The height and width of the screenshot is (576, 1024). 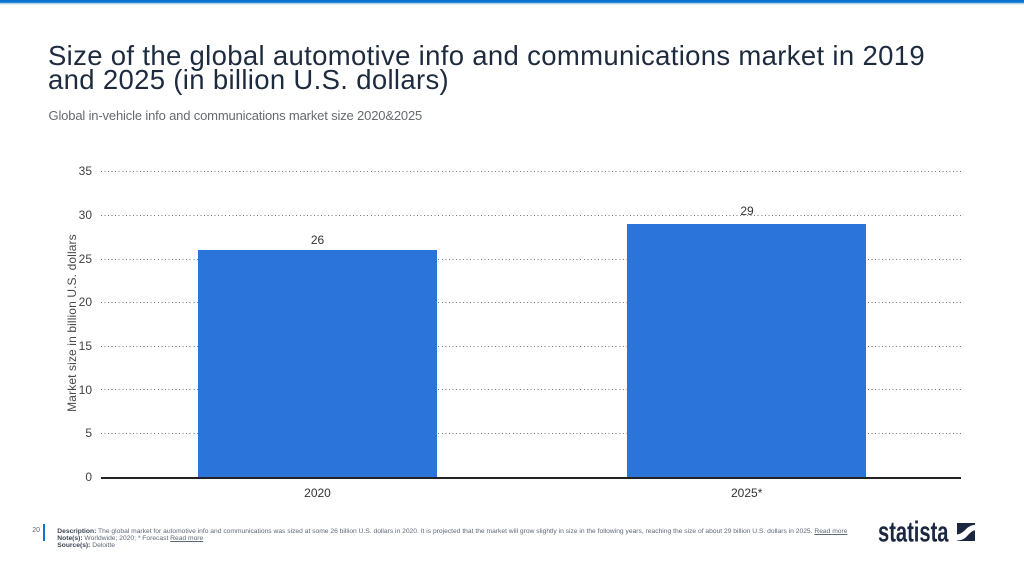 I want to click on svg-text: statista, so click(x=913, y=532).